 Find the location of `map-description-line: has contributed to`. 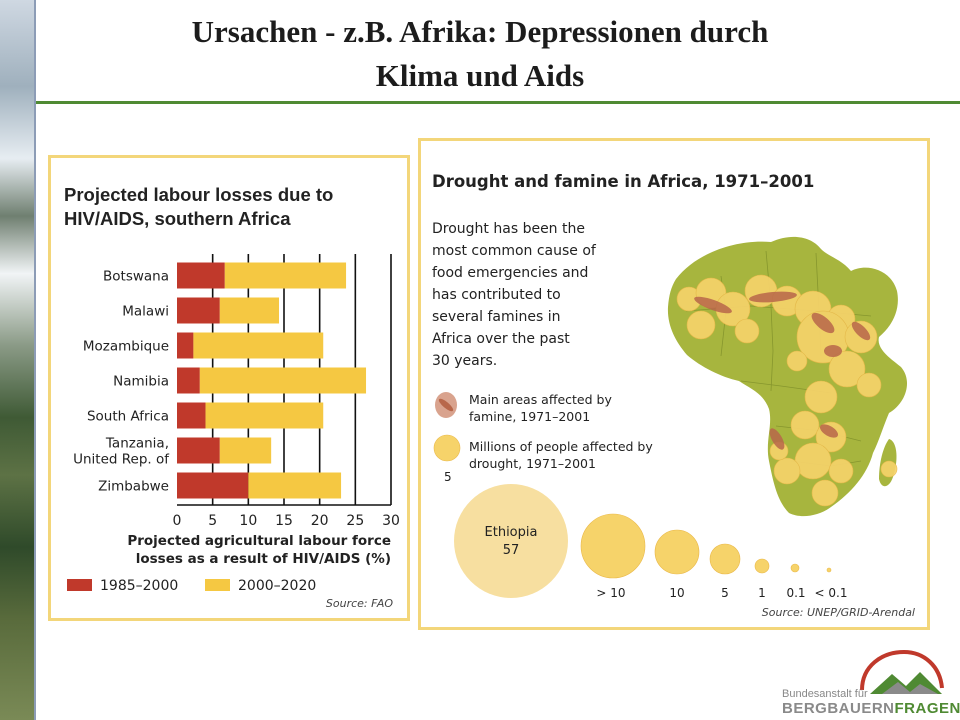

map-description-line: has contributed to is located at coordinates (496, 295).